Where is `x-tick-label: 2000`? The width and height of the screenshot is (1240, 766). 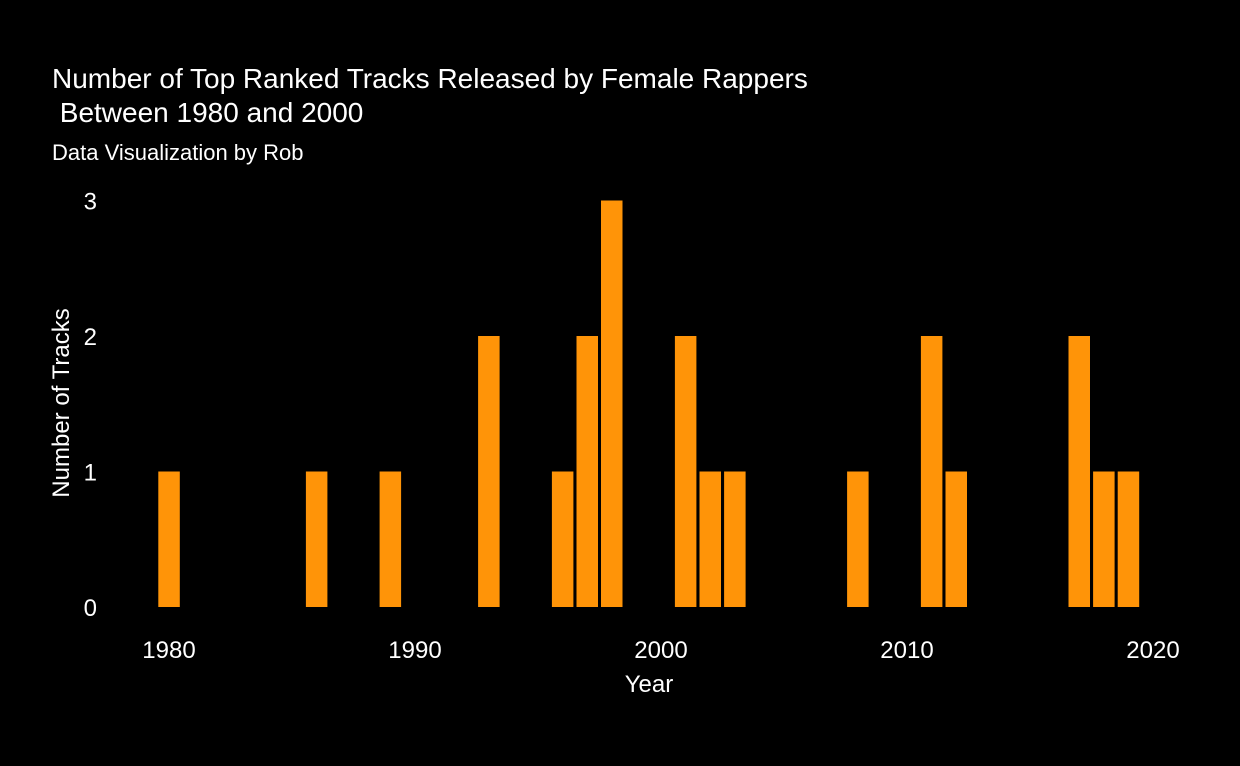 x-tick-label: 2000 is located at coordinates (660, 650).